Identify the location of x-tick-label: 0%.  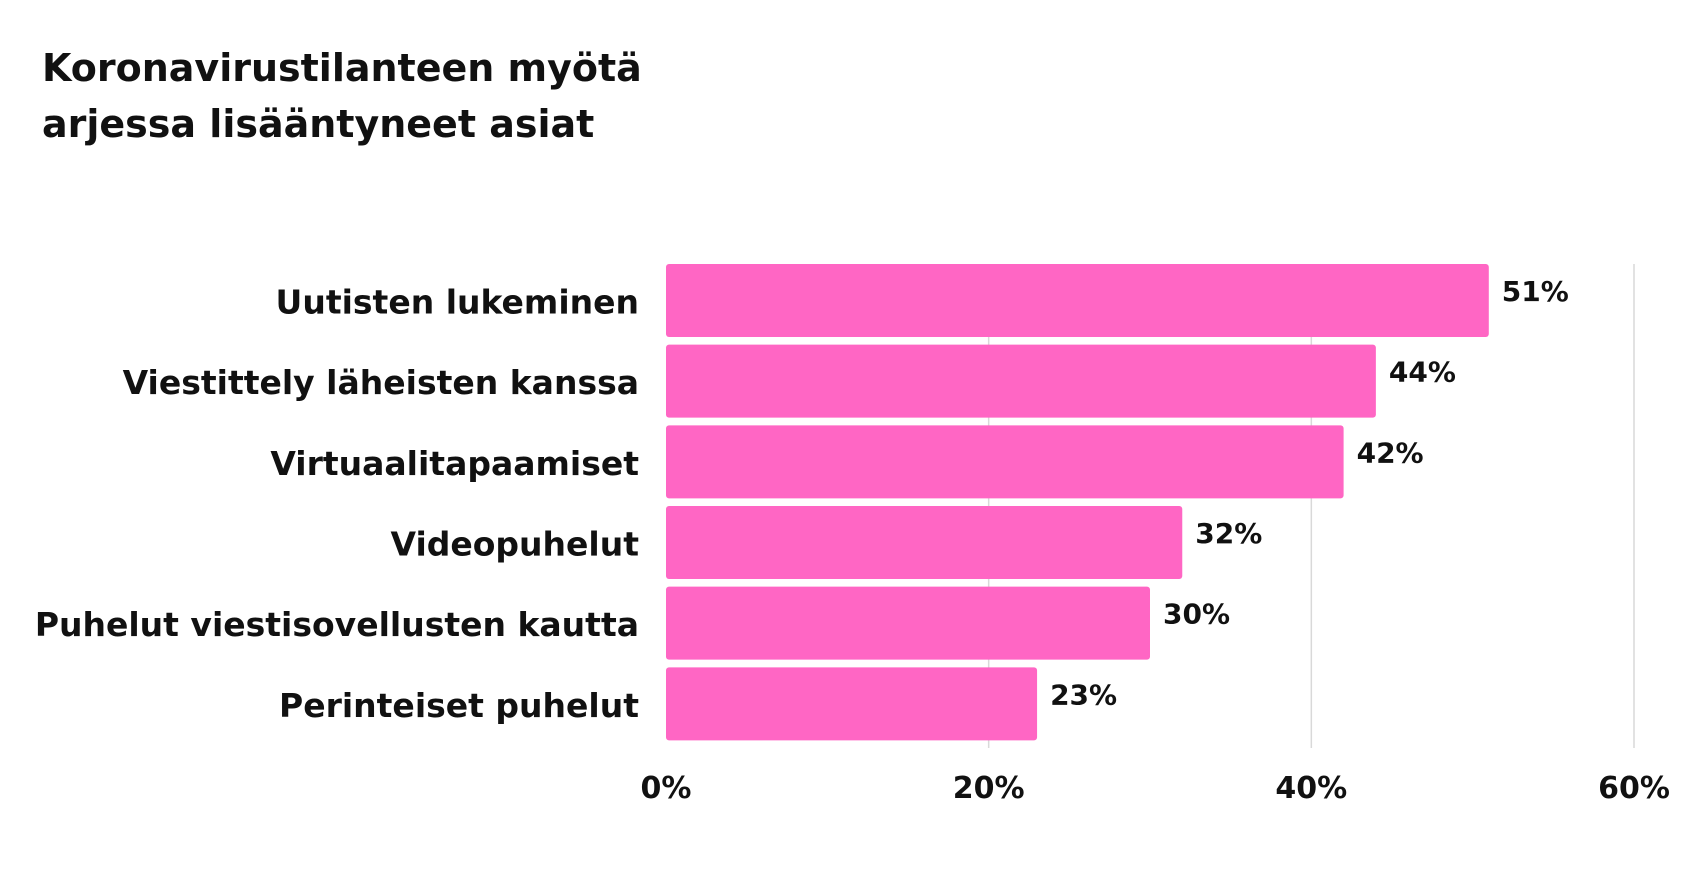
(666, 788).